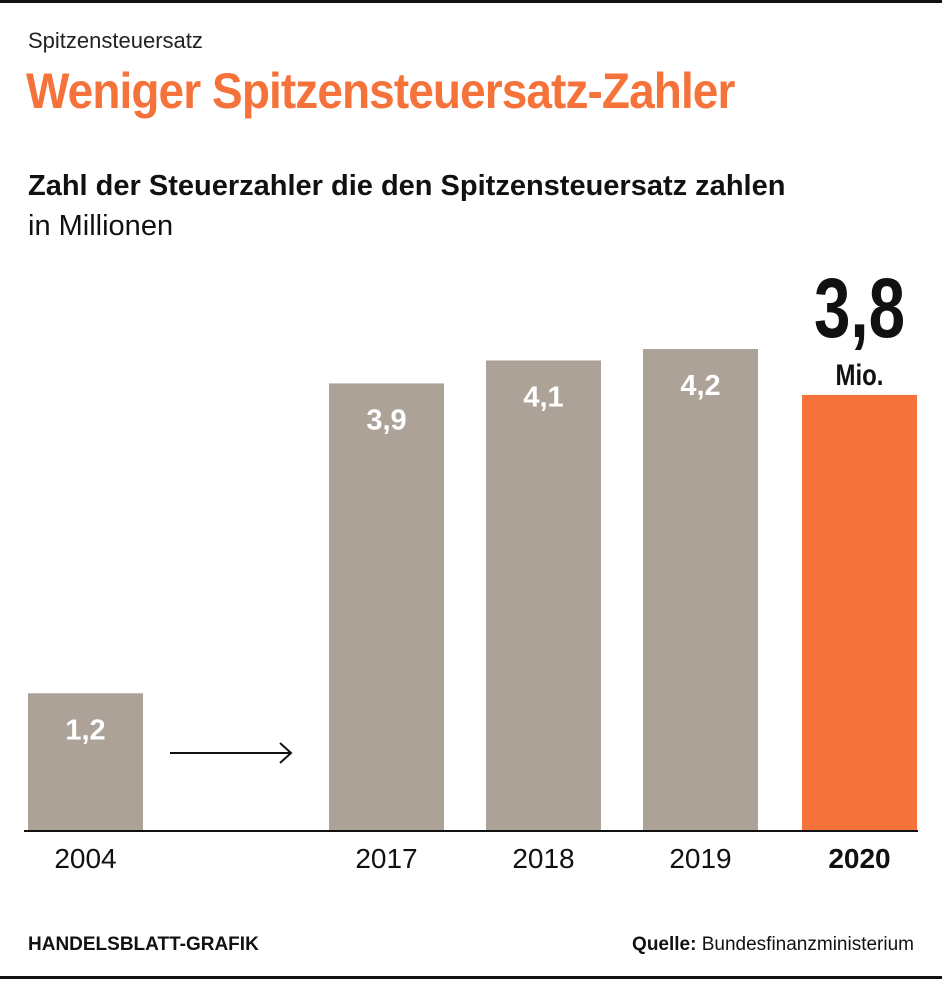  Describe the element at coordinates (386, 607) in the screenshot. I see `bar-2017` at that location.